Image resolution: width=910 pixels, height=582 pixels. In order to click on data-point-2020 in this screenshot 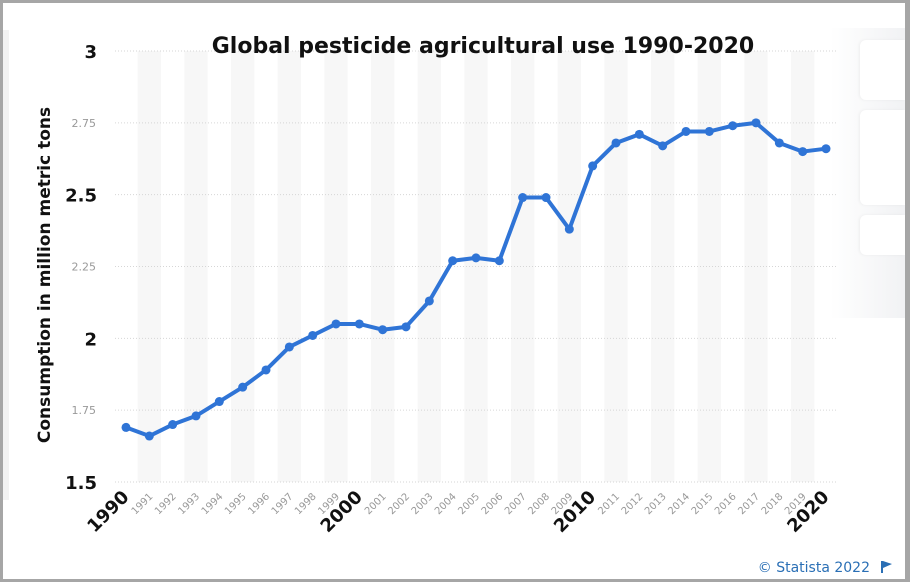, I will do `click(826, 149)`.